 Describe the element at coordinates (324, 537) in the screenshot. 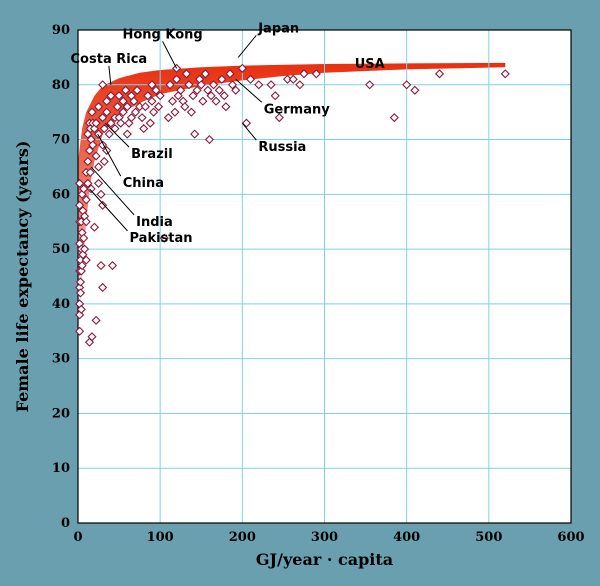

I see `x-tick-label: 300` at that location.